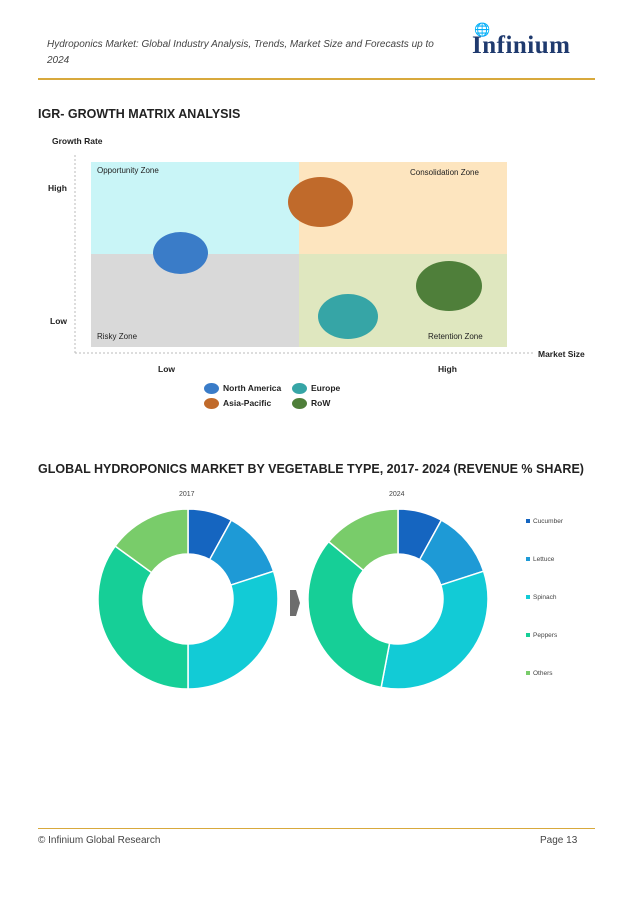 This screenshot has width=638, height=903. I want to click on retention-zone-label: Retention Zone, so click(455, 336).